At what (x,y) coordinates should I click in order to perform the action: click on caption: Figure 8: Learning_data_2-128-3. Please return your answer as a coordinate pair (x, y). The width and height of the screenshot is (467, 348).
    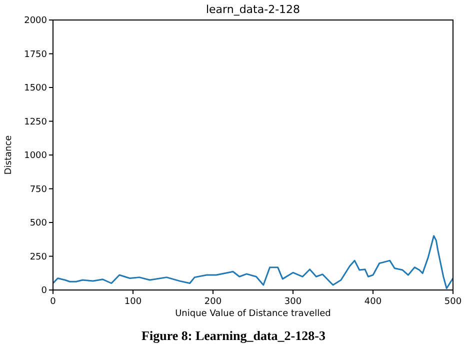
    Looking at the image, I should click on (234, 335).